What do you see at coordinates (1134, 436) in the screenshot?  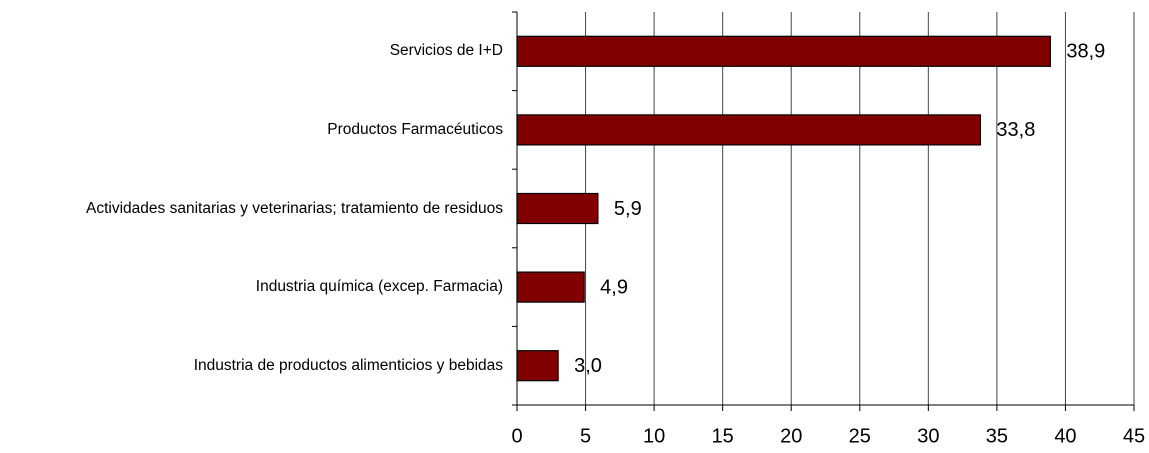 I see `x-tick-label: 45` at bounding box center [1134, 436].